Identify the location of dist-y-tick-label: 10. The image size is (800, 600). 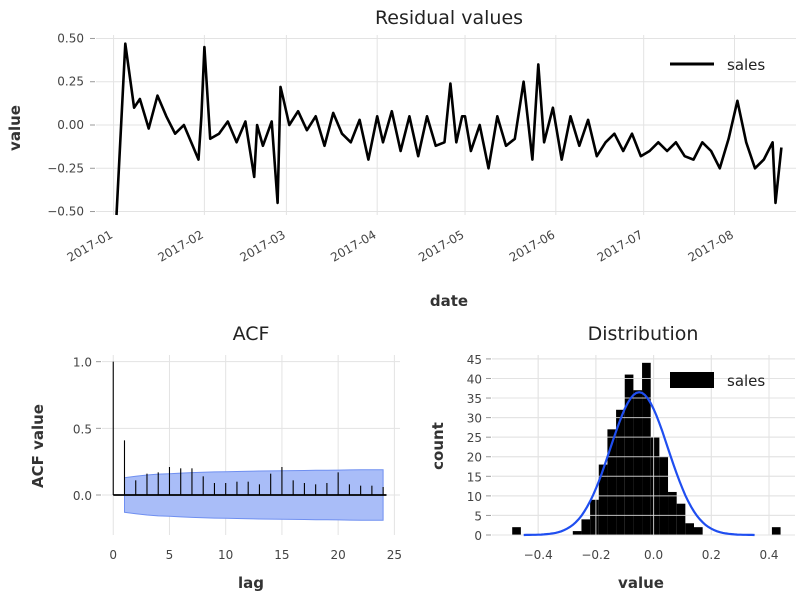
(474, 497).